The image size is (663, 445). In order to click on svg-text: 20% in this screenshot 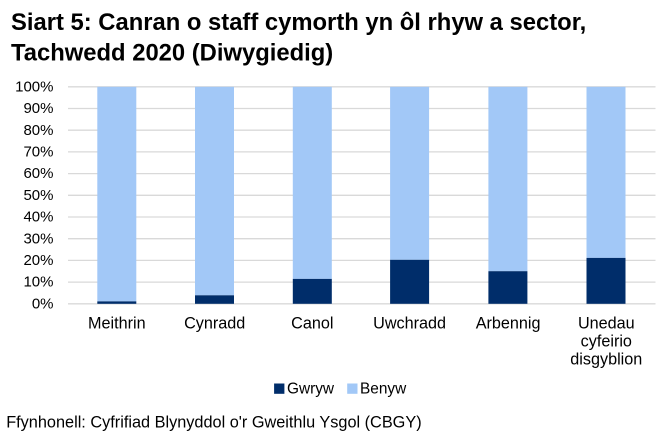, I will do `click(38, 260)`.